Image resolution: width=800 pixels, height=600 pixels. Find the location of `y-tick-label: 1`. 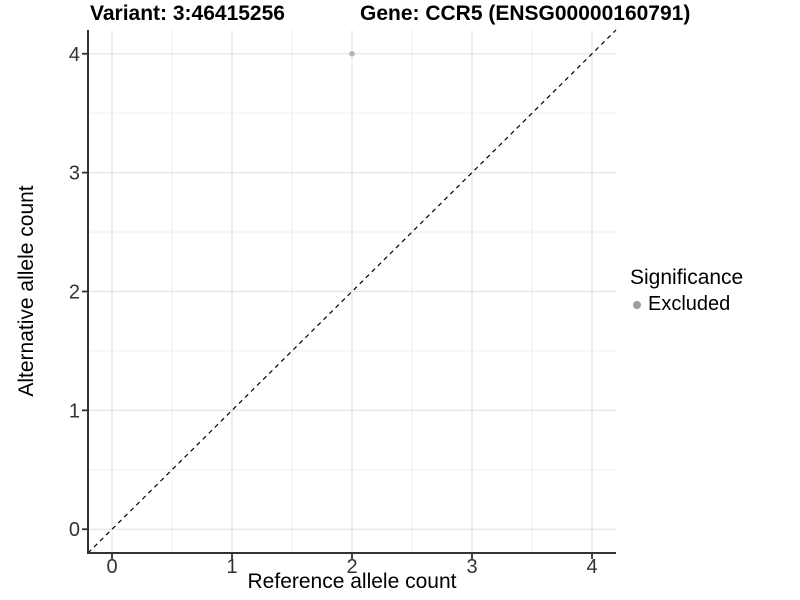

y-tick-label: 1 is located at coordinates (74, 411).